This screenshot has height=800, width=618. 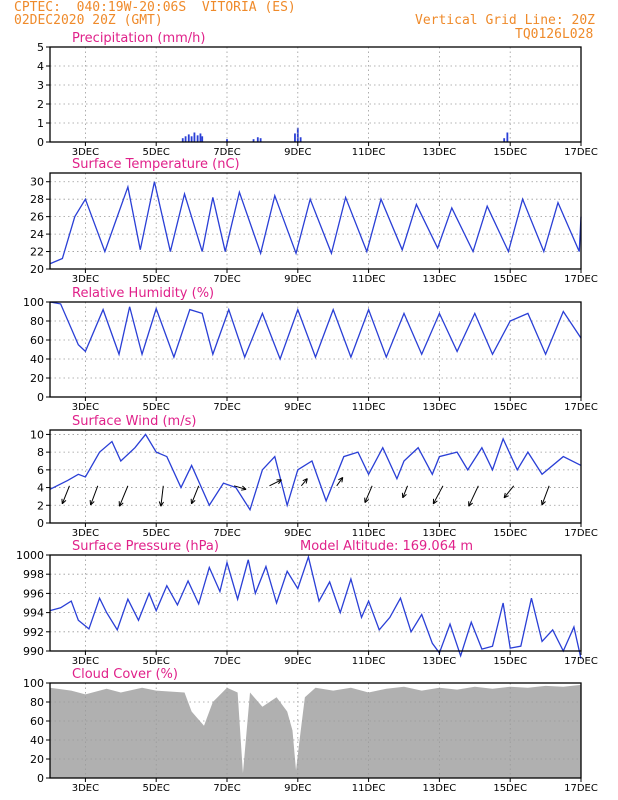 I want to click on pres-ytick-label: 998, so click(x=33, y=574).